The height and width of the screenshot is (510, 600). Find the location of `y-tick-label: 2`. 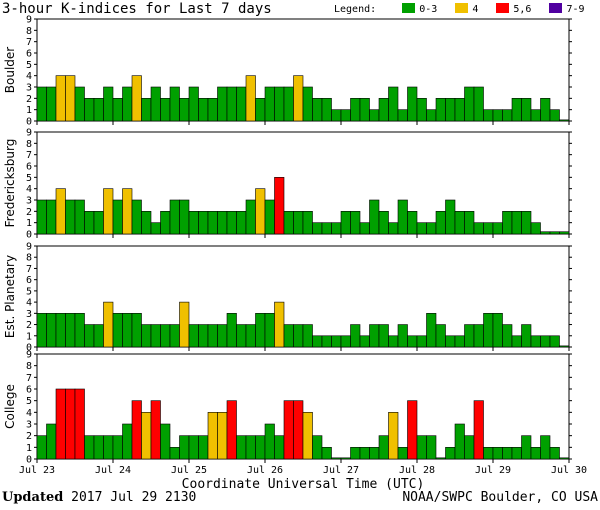

y-tick-label: 2 is located at coordinates (29, 99).